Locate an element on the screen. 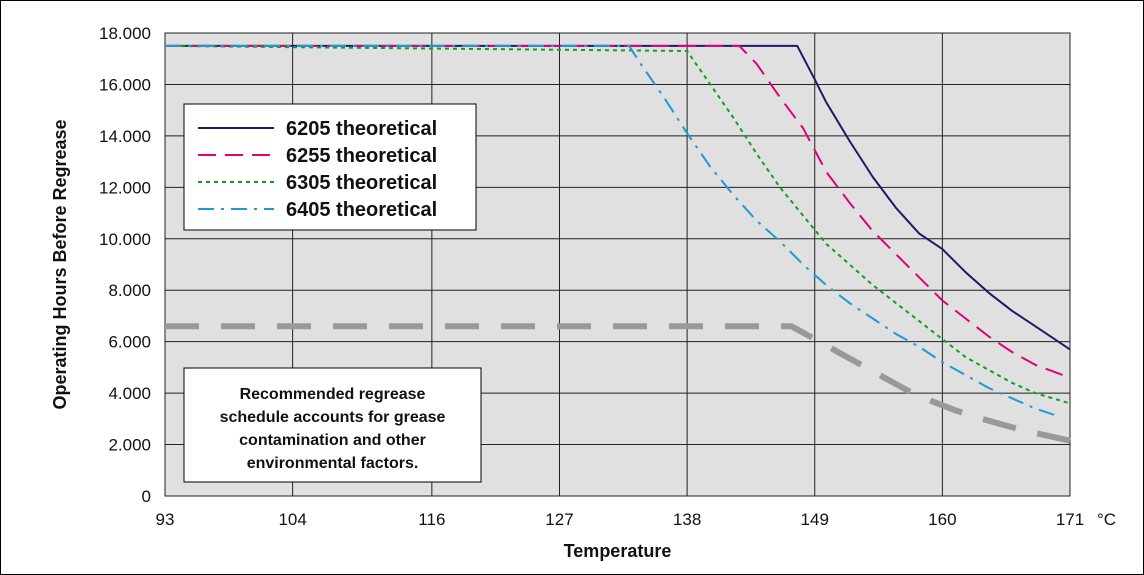 The image size is (1144, 575). legend-label: 6255 theoretical is located at coordinates (361, 156).